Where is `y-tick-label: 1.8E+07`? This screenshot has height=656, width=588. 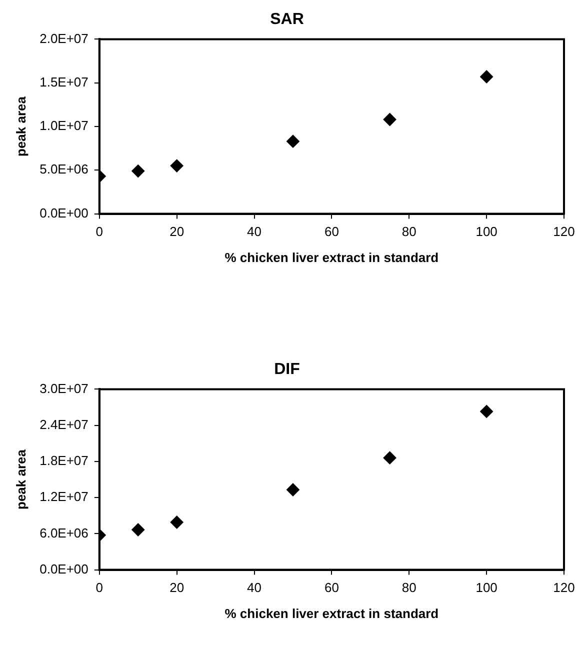 y-tick-label: 1.8E+07 is located at coordinates (64, 460).